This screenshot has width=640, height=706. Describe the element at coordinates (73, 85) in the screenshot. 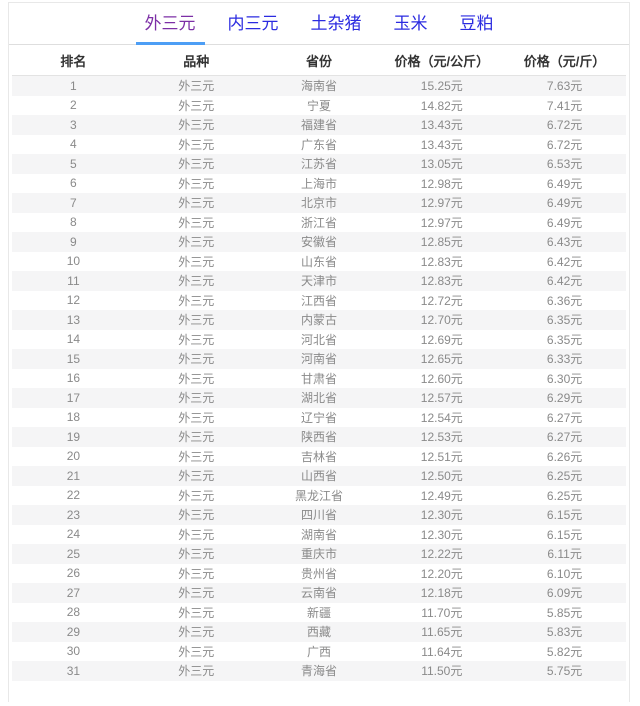

I see `rank-cell: 1` at that location.